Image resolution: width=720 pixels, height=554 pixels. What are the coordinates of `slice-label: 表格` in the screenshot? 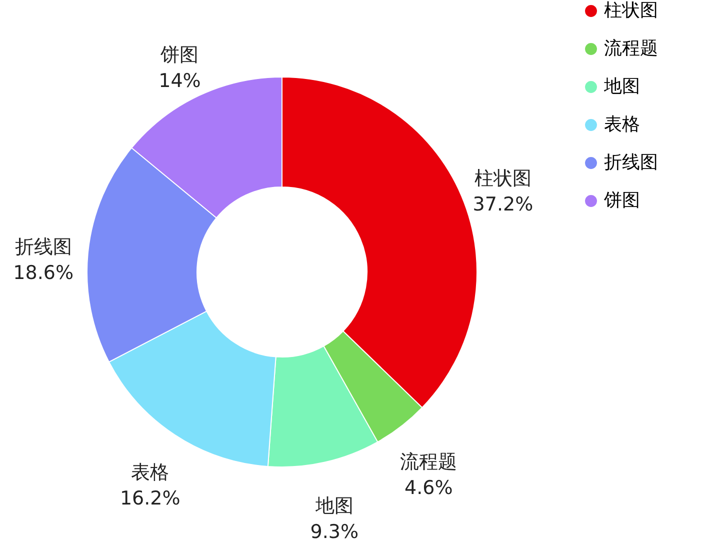 It's located at (150, 473).